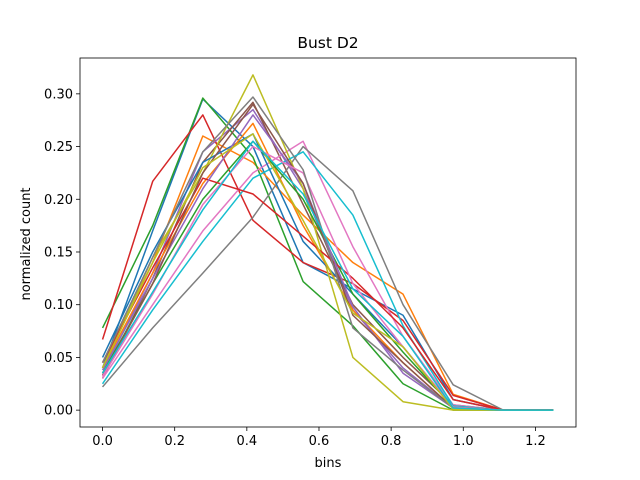 This screenshot has width=640, height=480. I want to click on x-axis: 0.0 0.2 0.4 0.6 0.8 1.0 1.2, so click(319, 438).